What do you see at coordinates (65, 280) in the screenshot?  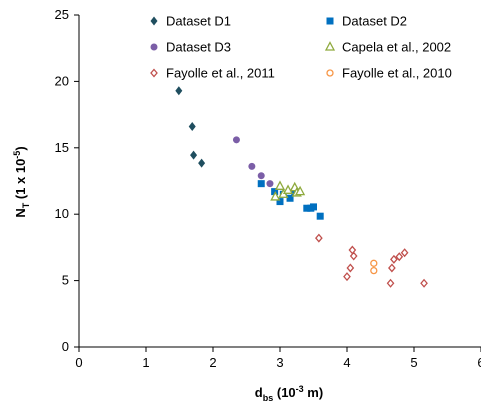 I see `y-tick-label: 5` at bounding box center [65, 280].